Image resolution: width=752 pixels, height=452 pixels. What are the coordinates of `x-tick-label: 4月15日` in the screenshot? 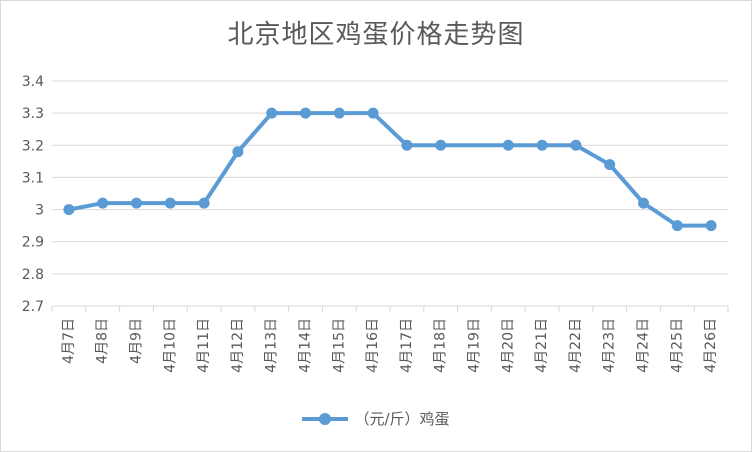 It's located at (339, 345).